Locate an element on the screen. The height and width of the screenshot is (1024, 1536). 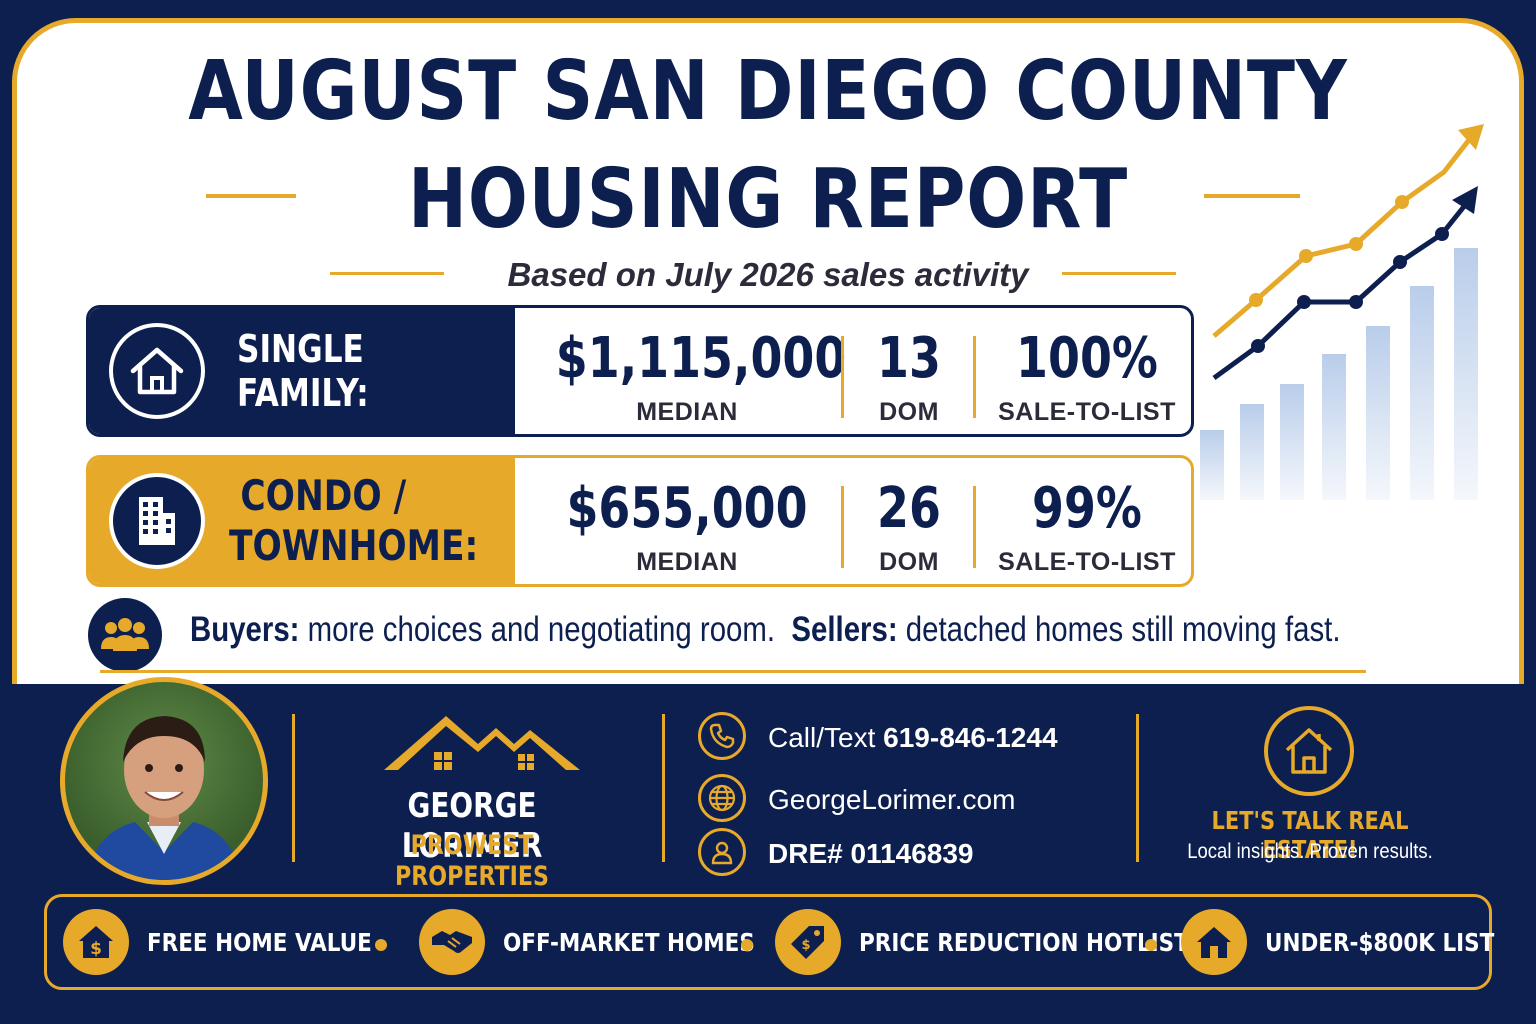
subtitle-rule-right is located at coordinates (1119, 273).